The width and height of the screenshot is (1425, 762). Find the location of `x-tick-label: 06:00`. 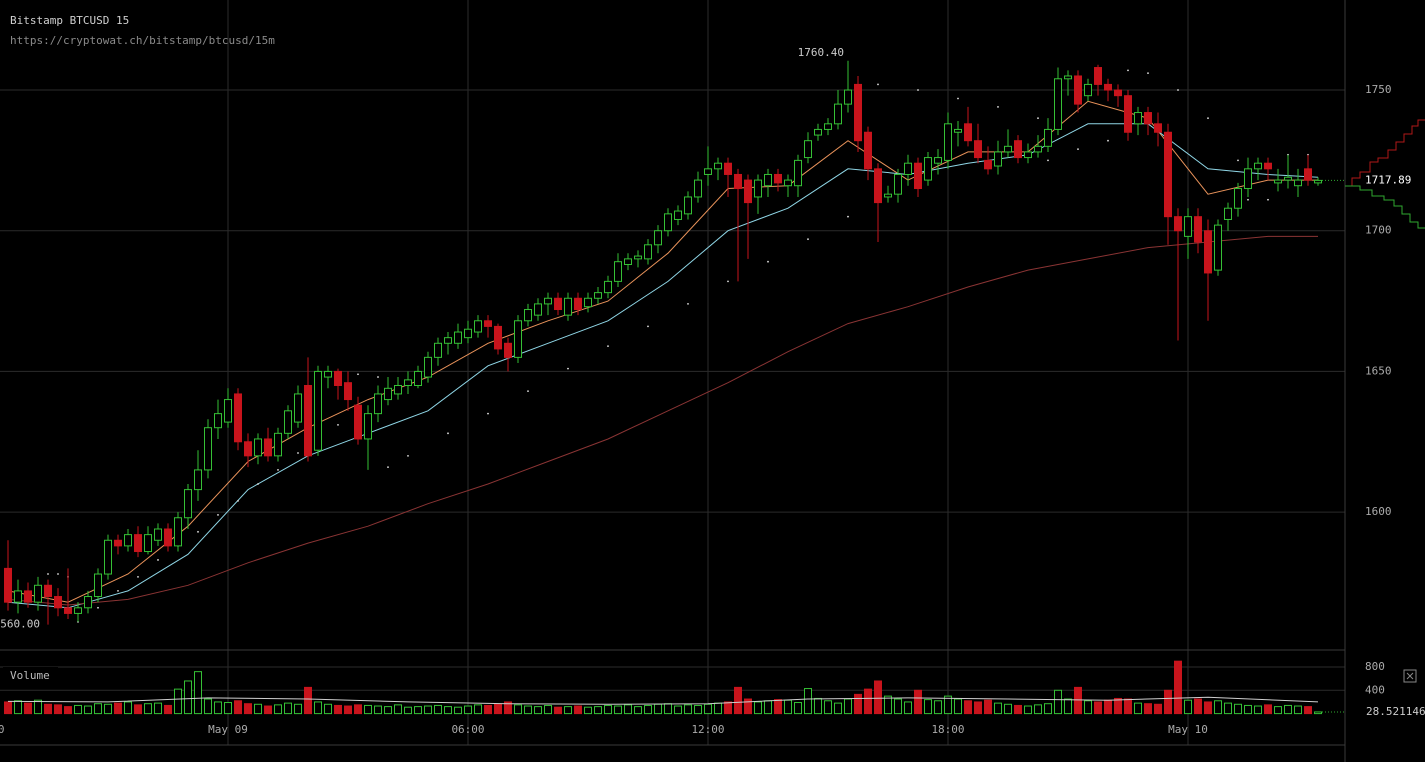

x-tick-label: 06:00 is located at coordinates (467, 729).